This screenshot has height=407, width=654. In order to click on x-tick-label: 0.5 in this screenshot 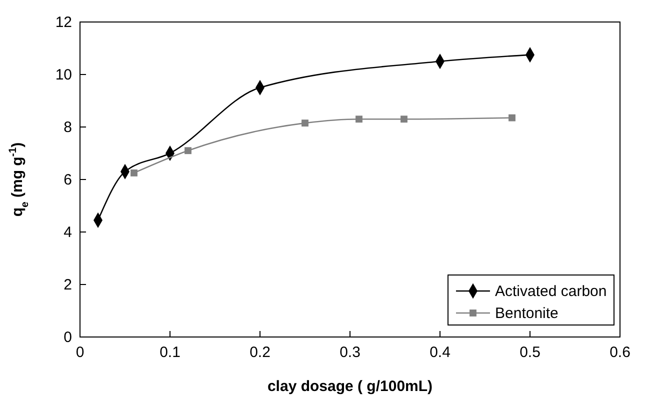, I will do `click(530, 352)`.